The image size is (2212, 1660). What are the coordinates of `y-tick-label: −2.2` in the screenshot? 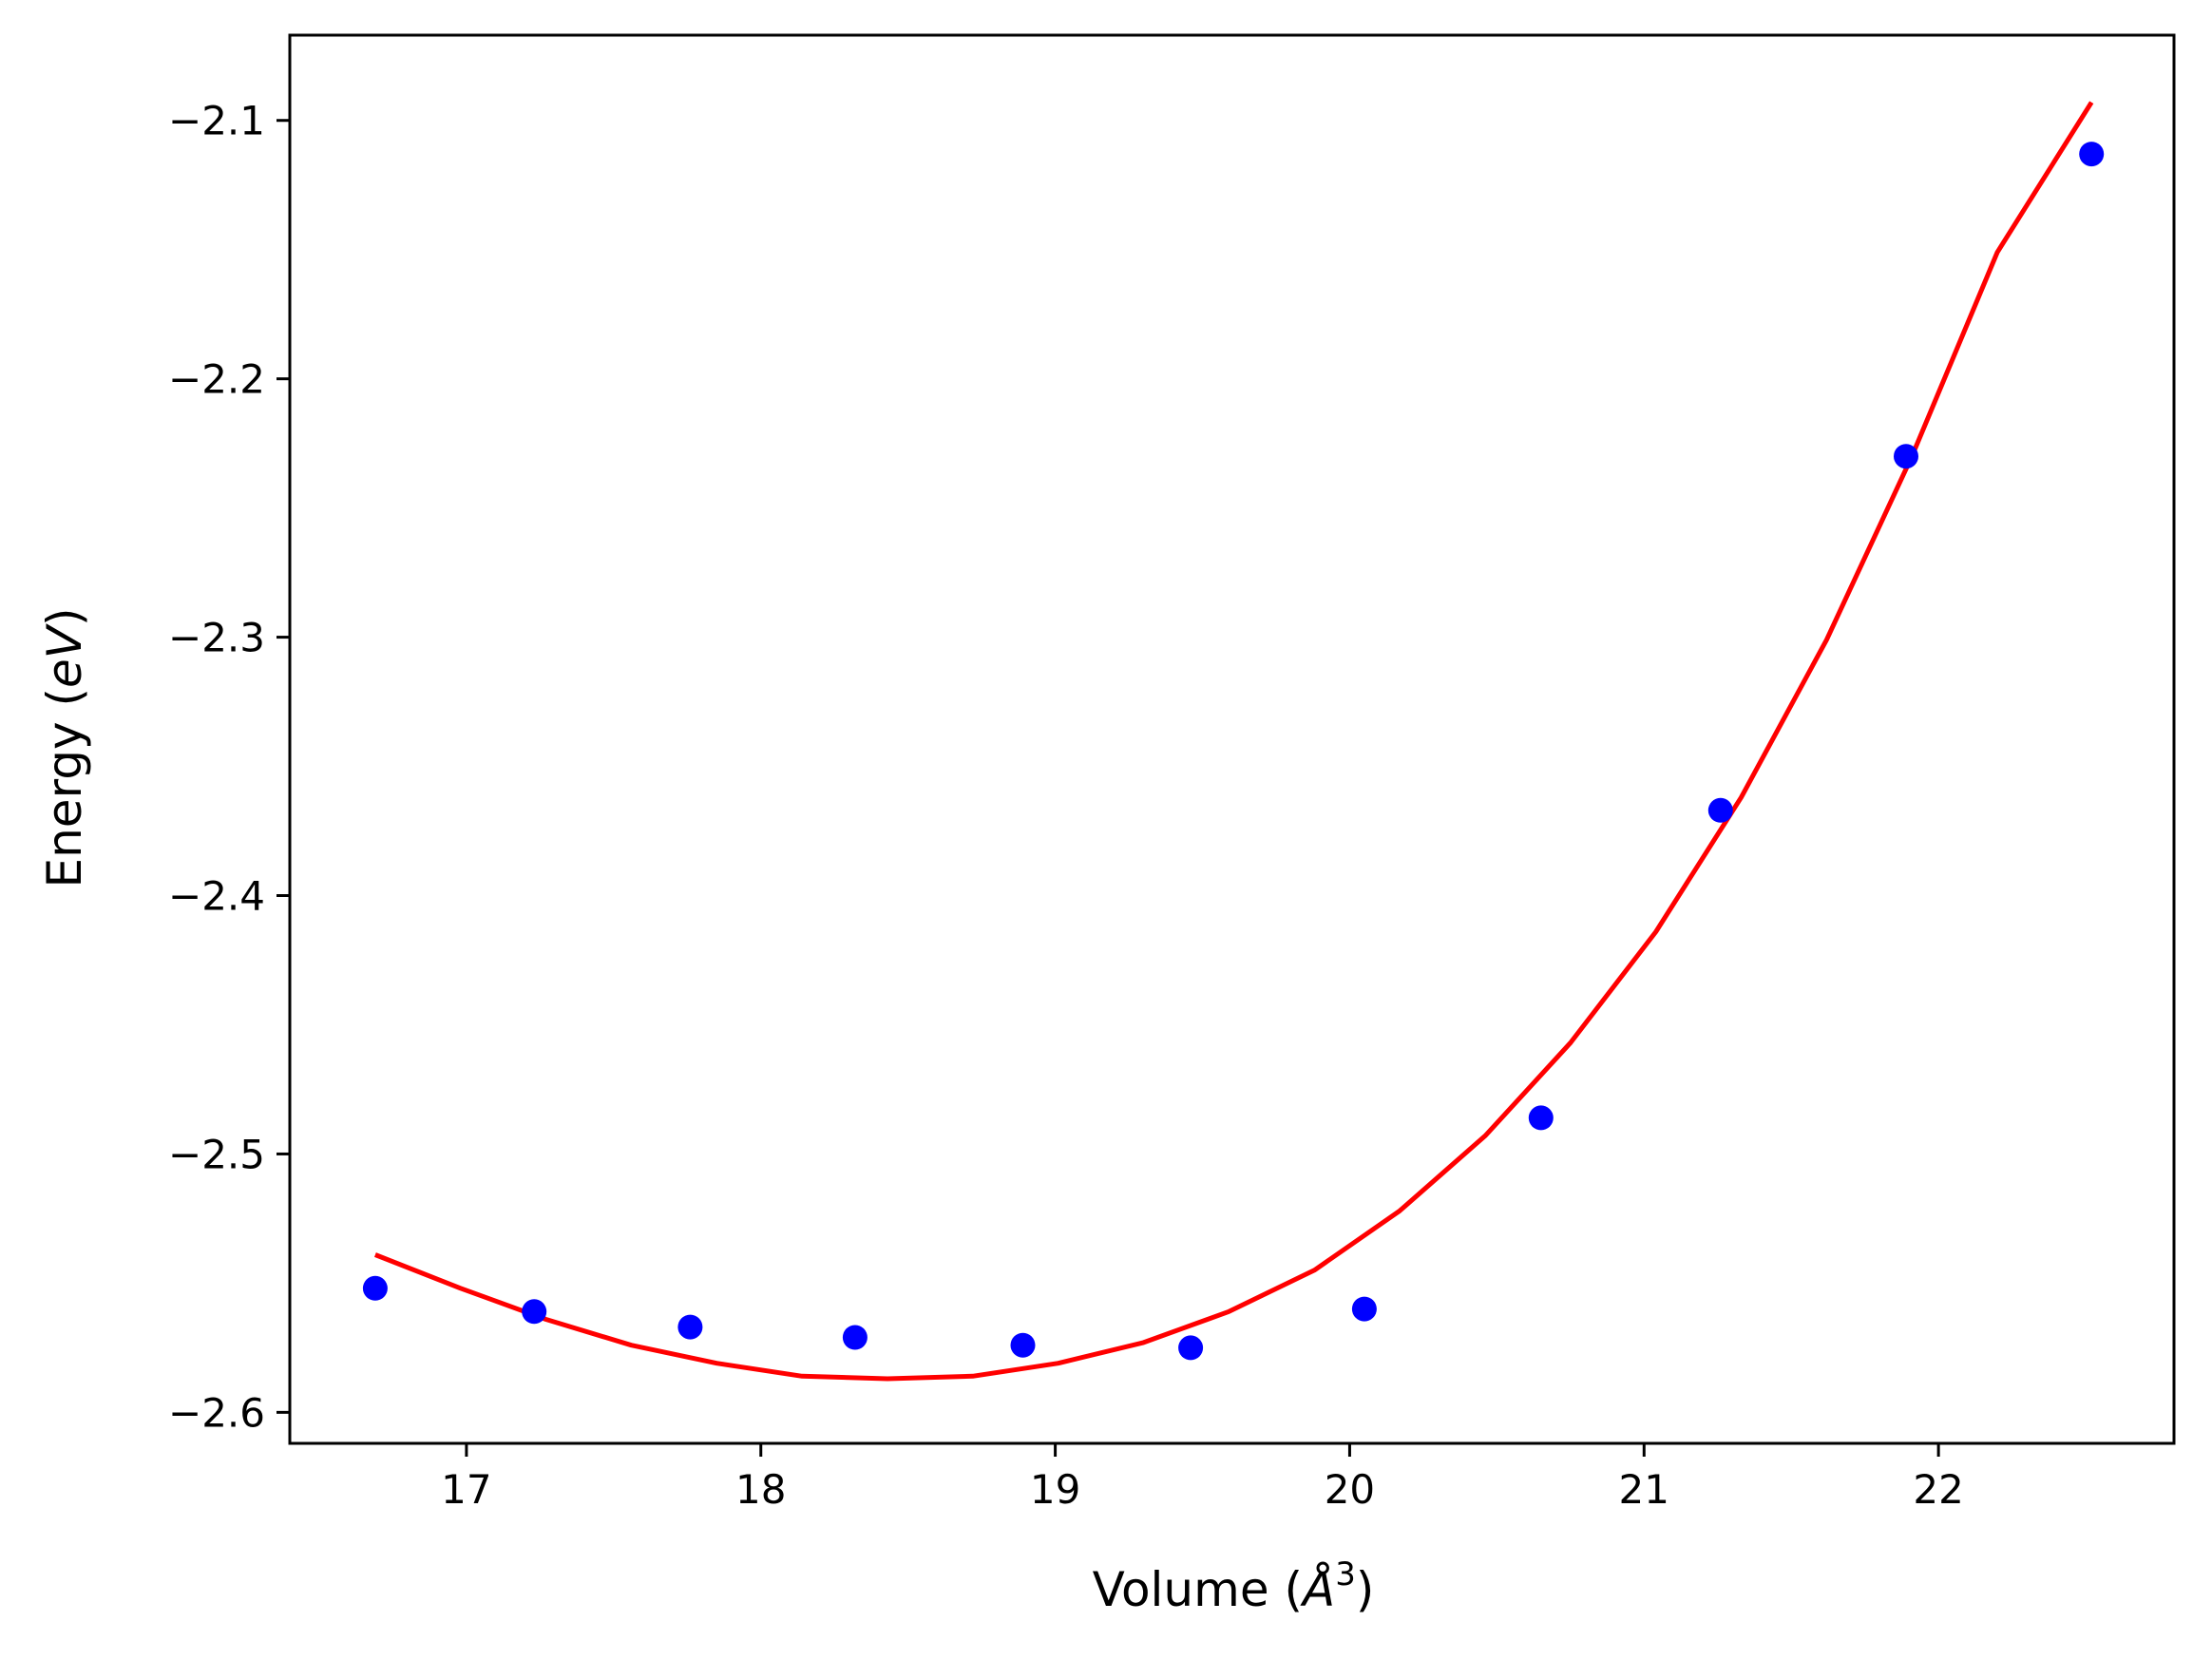 It's located at (216, 379).